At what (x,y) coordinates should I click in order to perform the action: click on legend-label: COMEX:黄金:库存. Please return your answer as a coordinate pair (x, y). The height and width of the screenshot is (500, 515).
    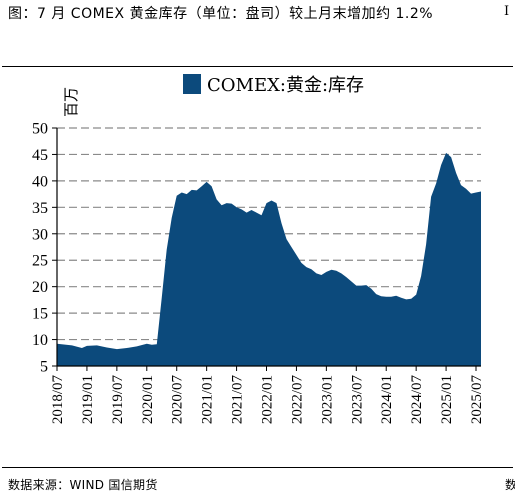
    Looking at the image, I should click on (285, 85).